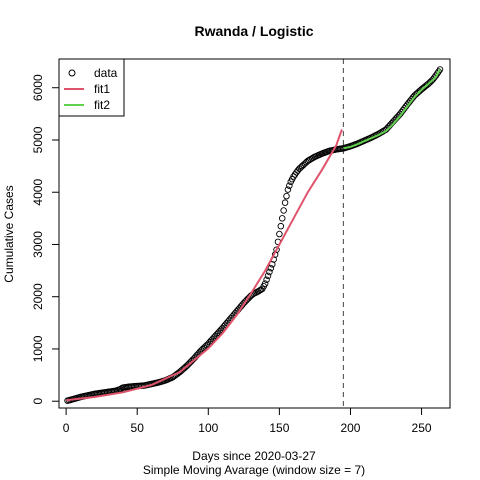  Describe the element at coordinates (38, 87) in the screenshot. I see `y-tick-label: 6000` at that location.